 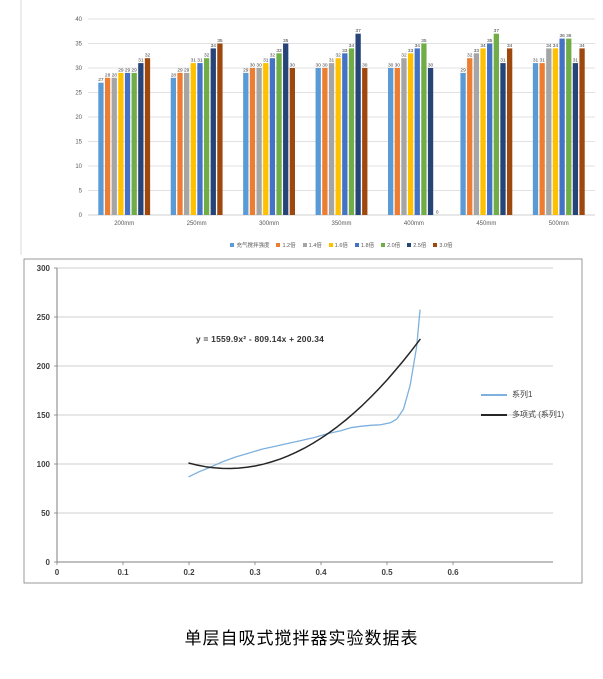 What do you see at coordinates (124, 224) in the screenshot?
I see `x-category-label: 200mm` at bounding box center [124, 224].